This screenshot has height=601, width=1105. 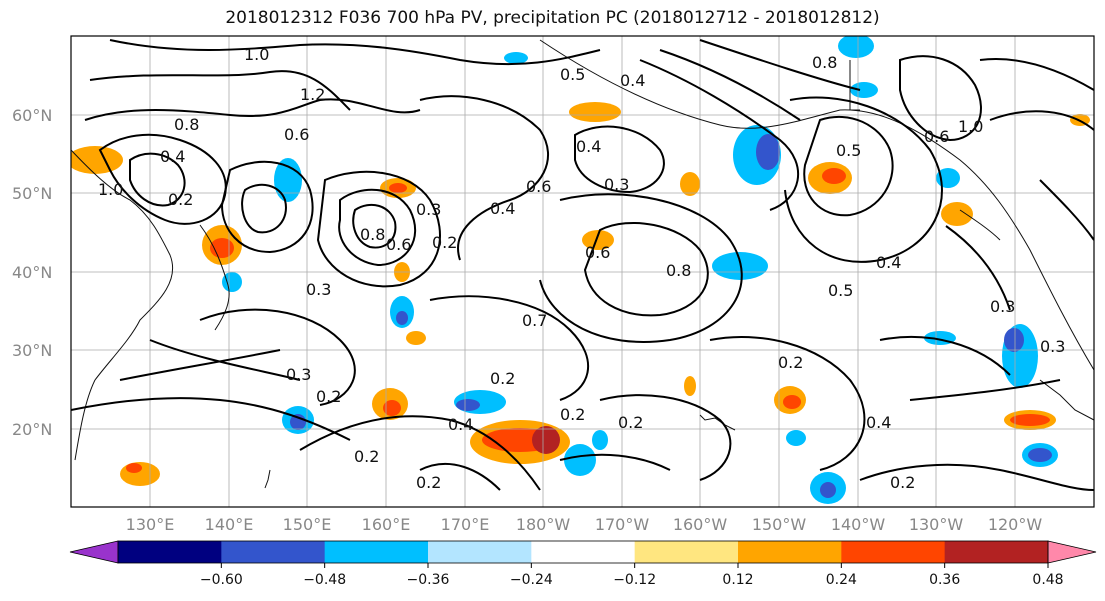 What do you see at coordinates (324, 580) in the screenshot?
I see `colorbar-tick-label: −0.48` at bounding box center [324, 580].